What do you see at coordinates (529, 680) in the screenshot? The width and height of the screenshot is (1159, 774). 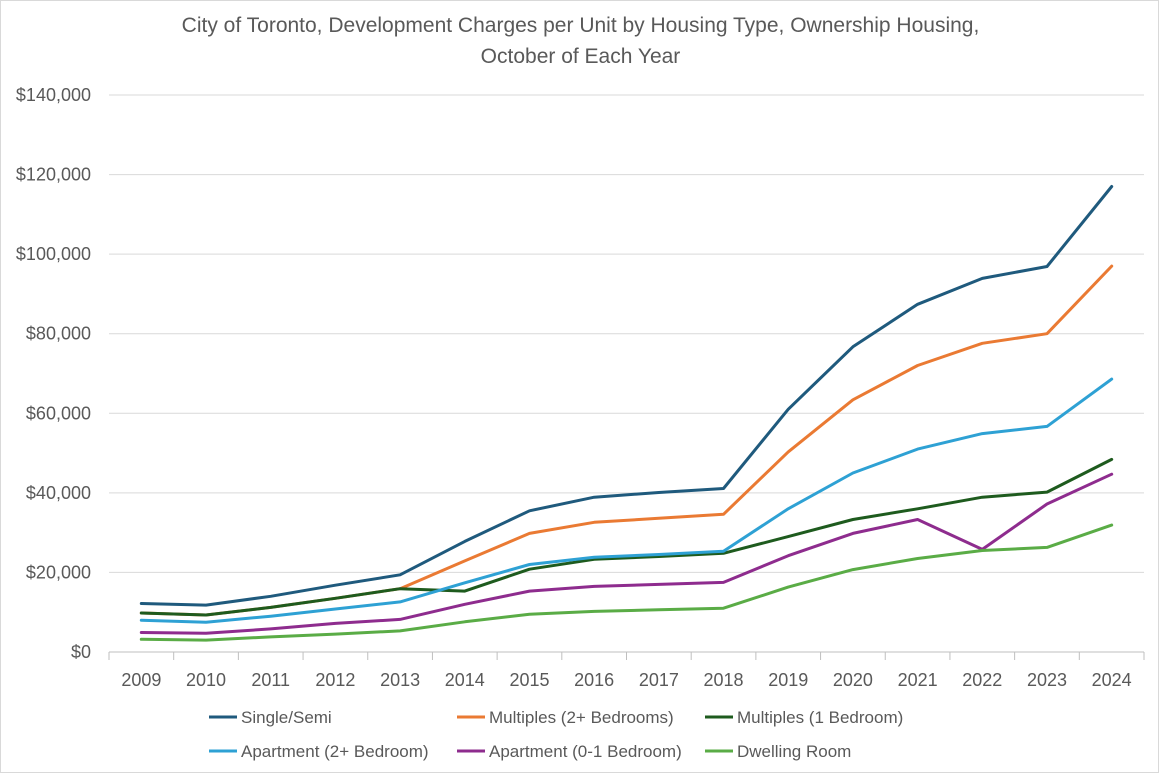 I see `x-tick-label: 2015` at bounding box center [529, 680].